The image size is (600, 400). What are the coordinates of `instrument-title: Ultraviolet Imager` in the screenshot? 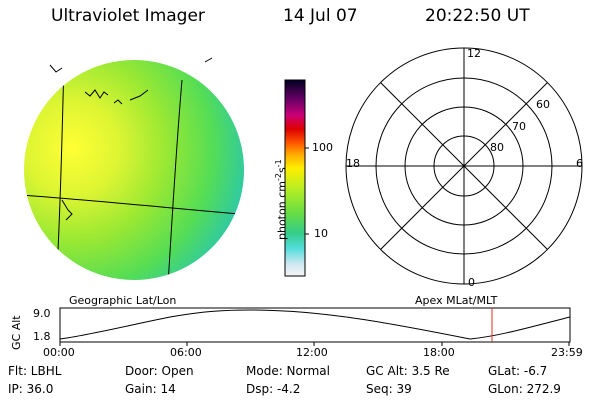 It's located at (128, 16).